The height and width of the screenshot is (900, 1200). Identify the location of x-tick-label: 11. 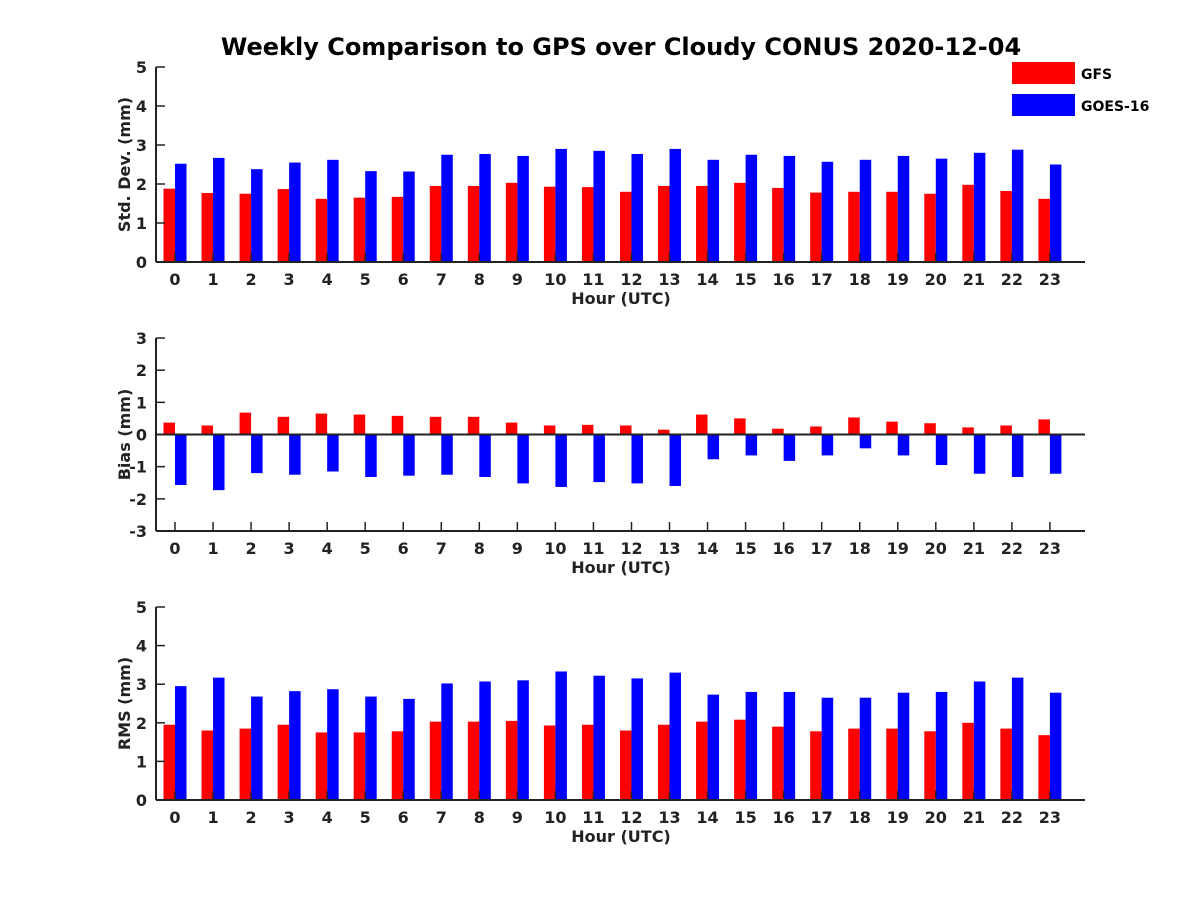
(593, 279).